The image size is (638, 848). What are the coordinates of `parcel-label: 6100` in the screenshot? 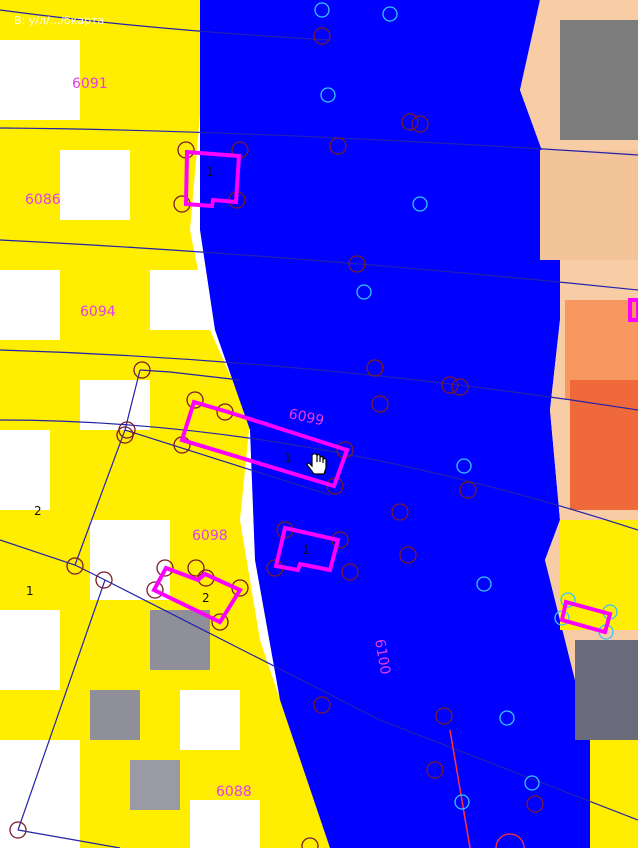 It's located at (382, 657).